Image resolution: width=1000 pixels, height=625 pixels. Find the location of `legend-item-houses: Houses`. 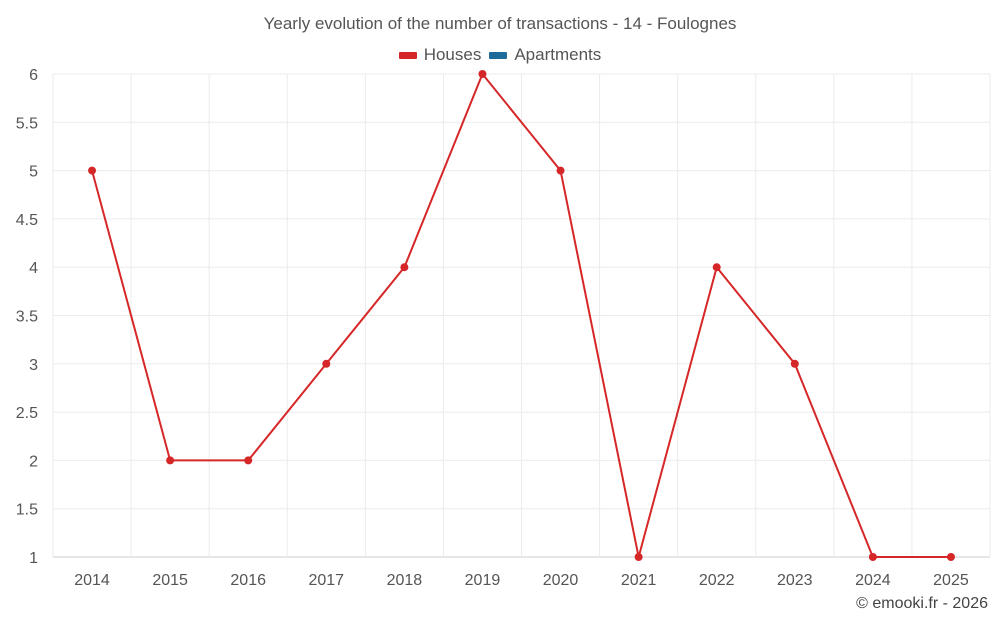

legend-item-houses: Houses is located at coordinates (440, 55).